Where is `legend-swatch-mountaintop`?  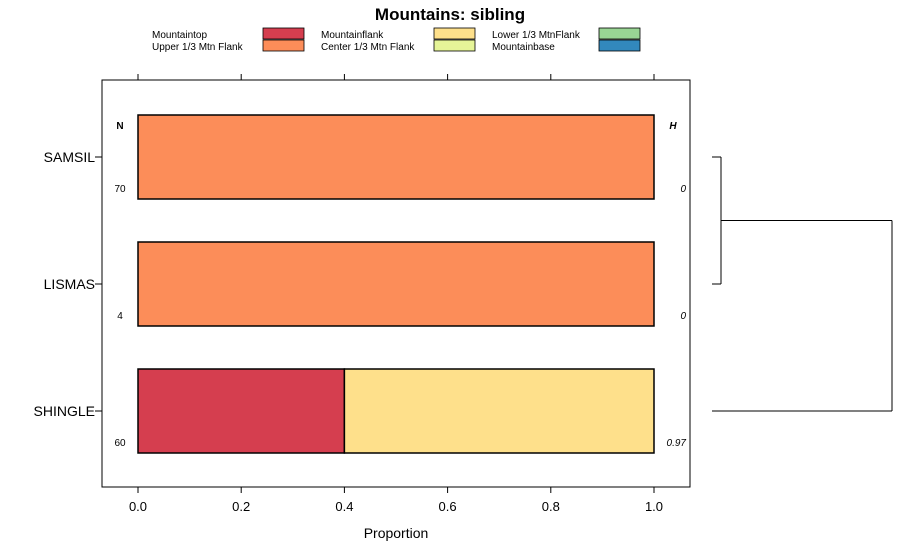 legend-swatch-mountaintop is located at coordinates (283, 33).